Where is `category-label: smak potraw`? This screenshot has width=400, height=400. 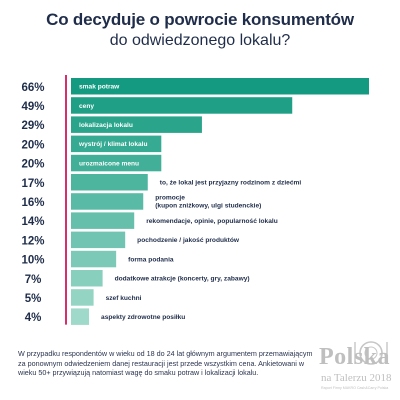 category-label: smak potraw is located at coordinates (99, 87).